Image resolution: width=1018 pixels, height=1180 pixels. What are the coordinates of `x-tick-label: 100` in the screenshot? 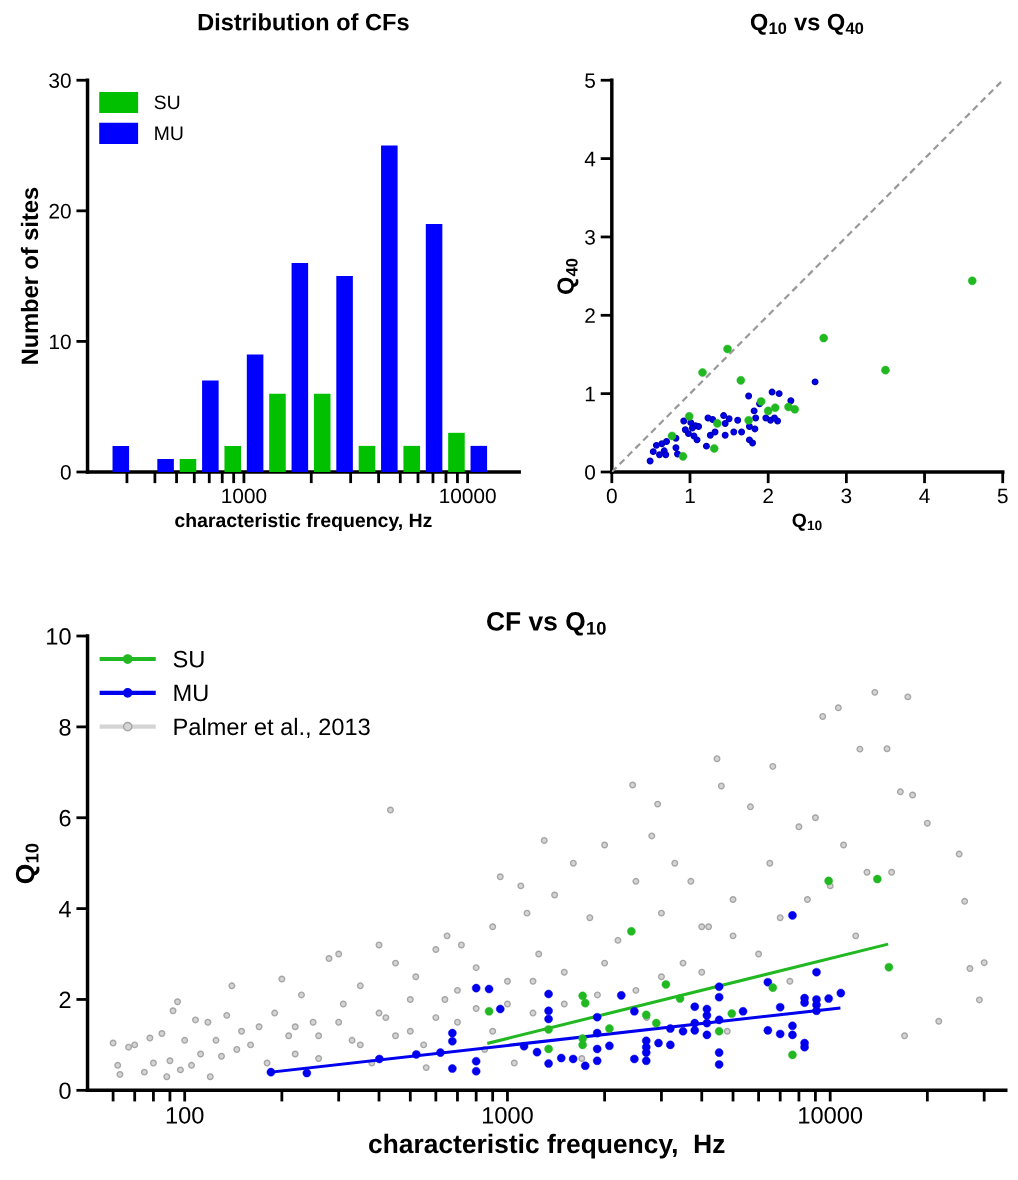 It's located at (185, 1115).